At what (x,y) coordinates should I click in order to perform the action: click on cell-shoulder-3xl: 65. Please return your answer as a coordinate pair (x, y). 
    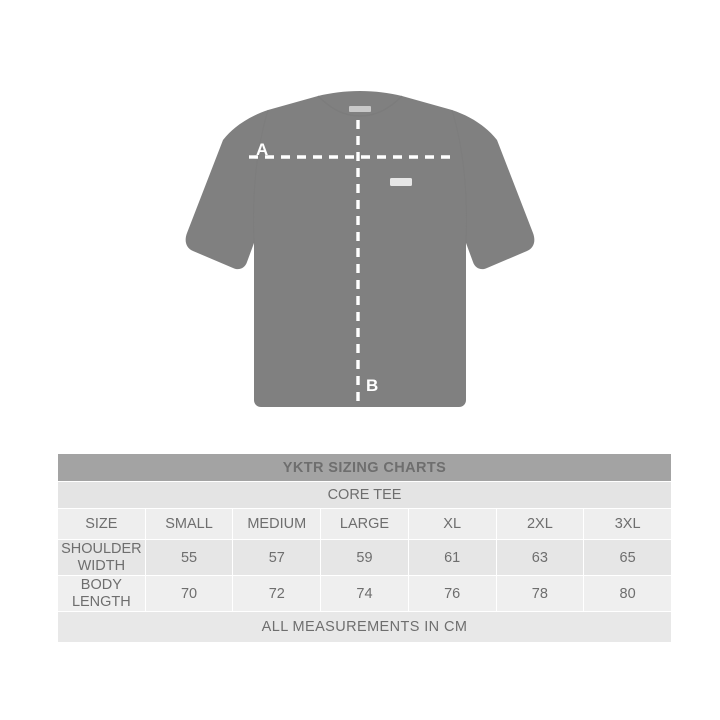
    Looking at the image, I should click on (627, 557).